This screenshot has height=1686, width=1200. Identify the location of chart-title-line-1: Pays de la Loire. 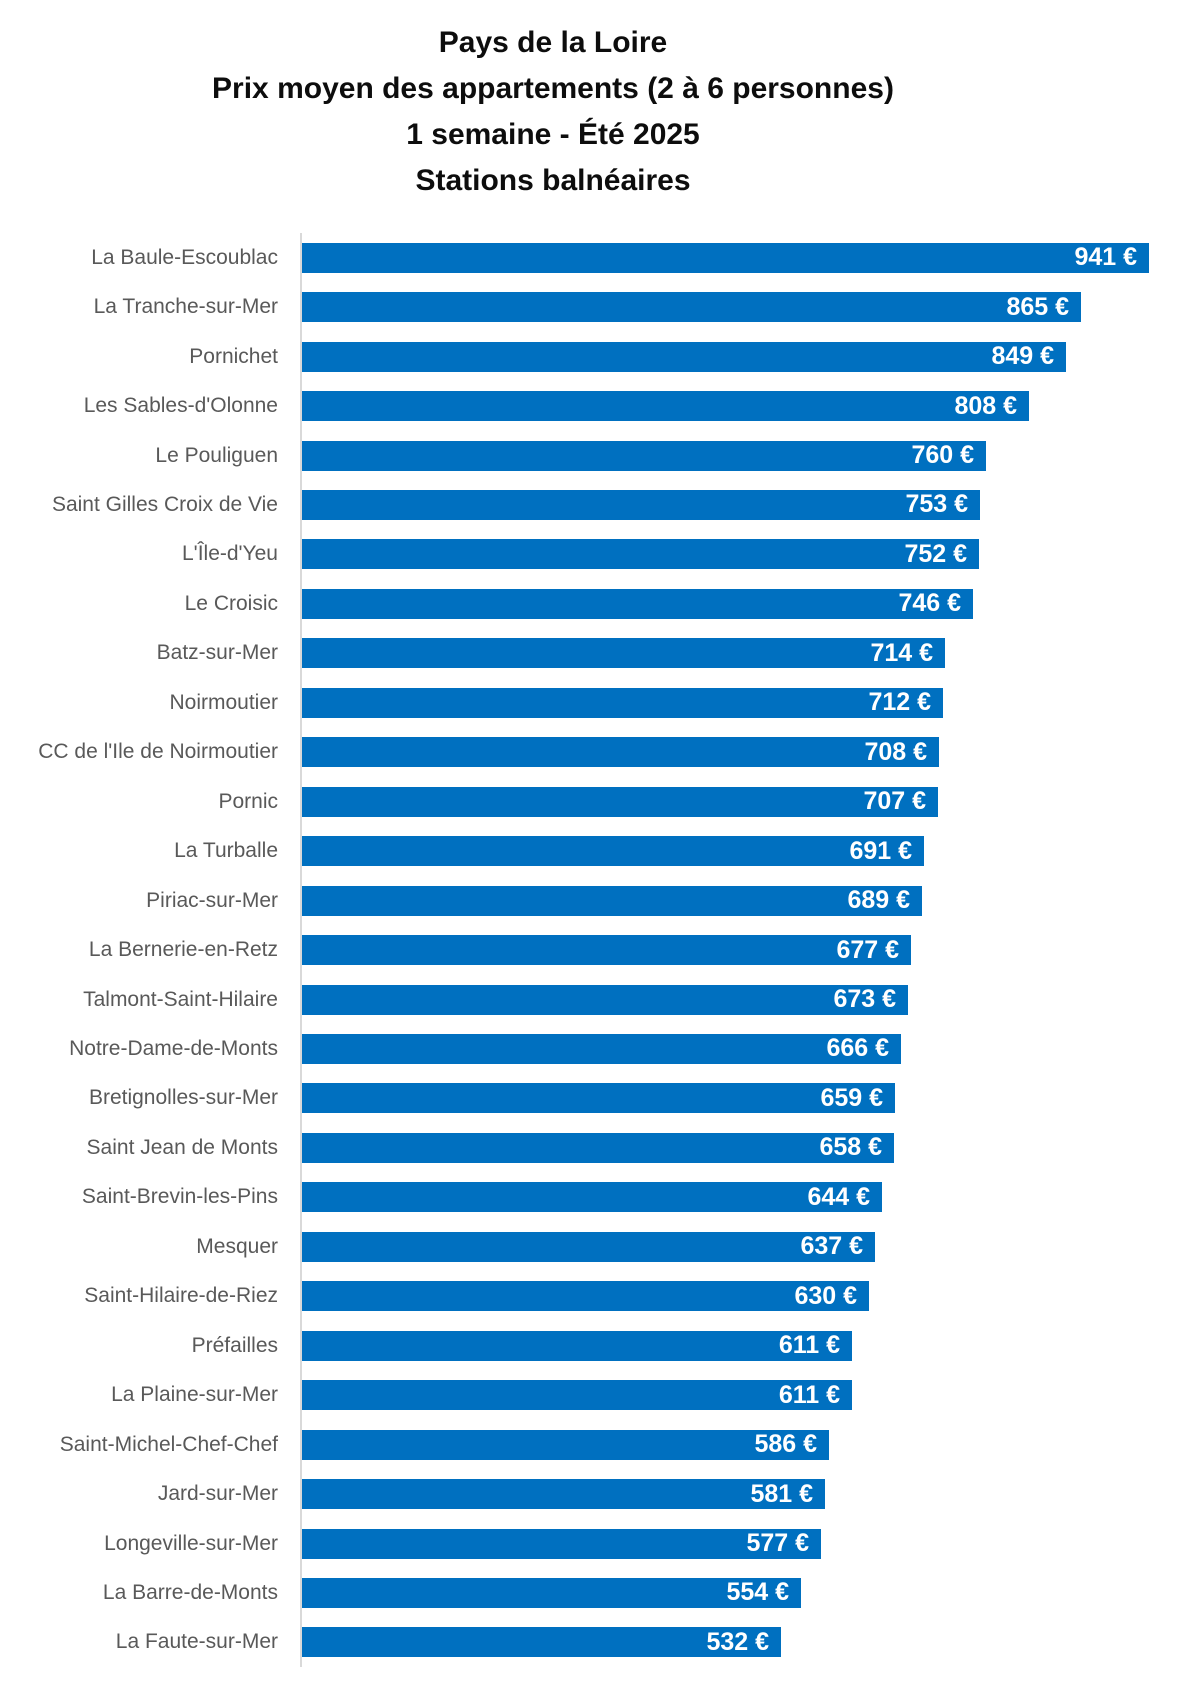
(553, 42).